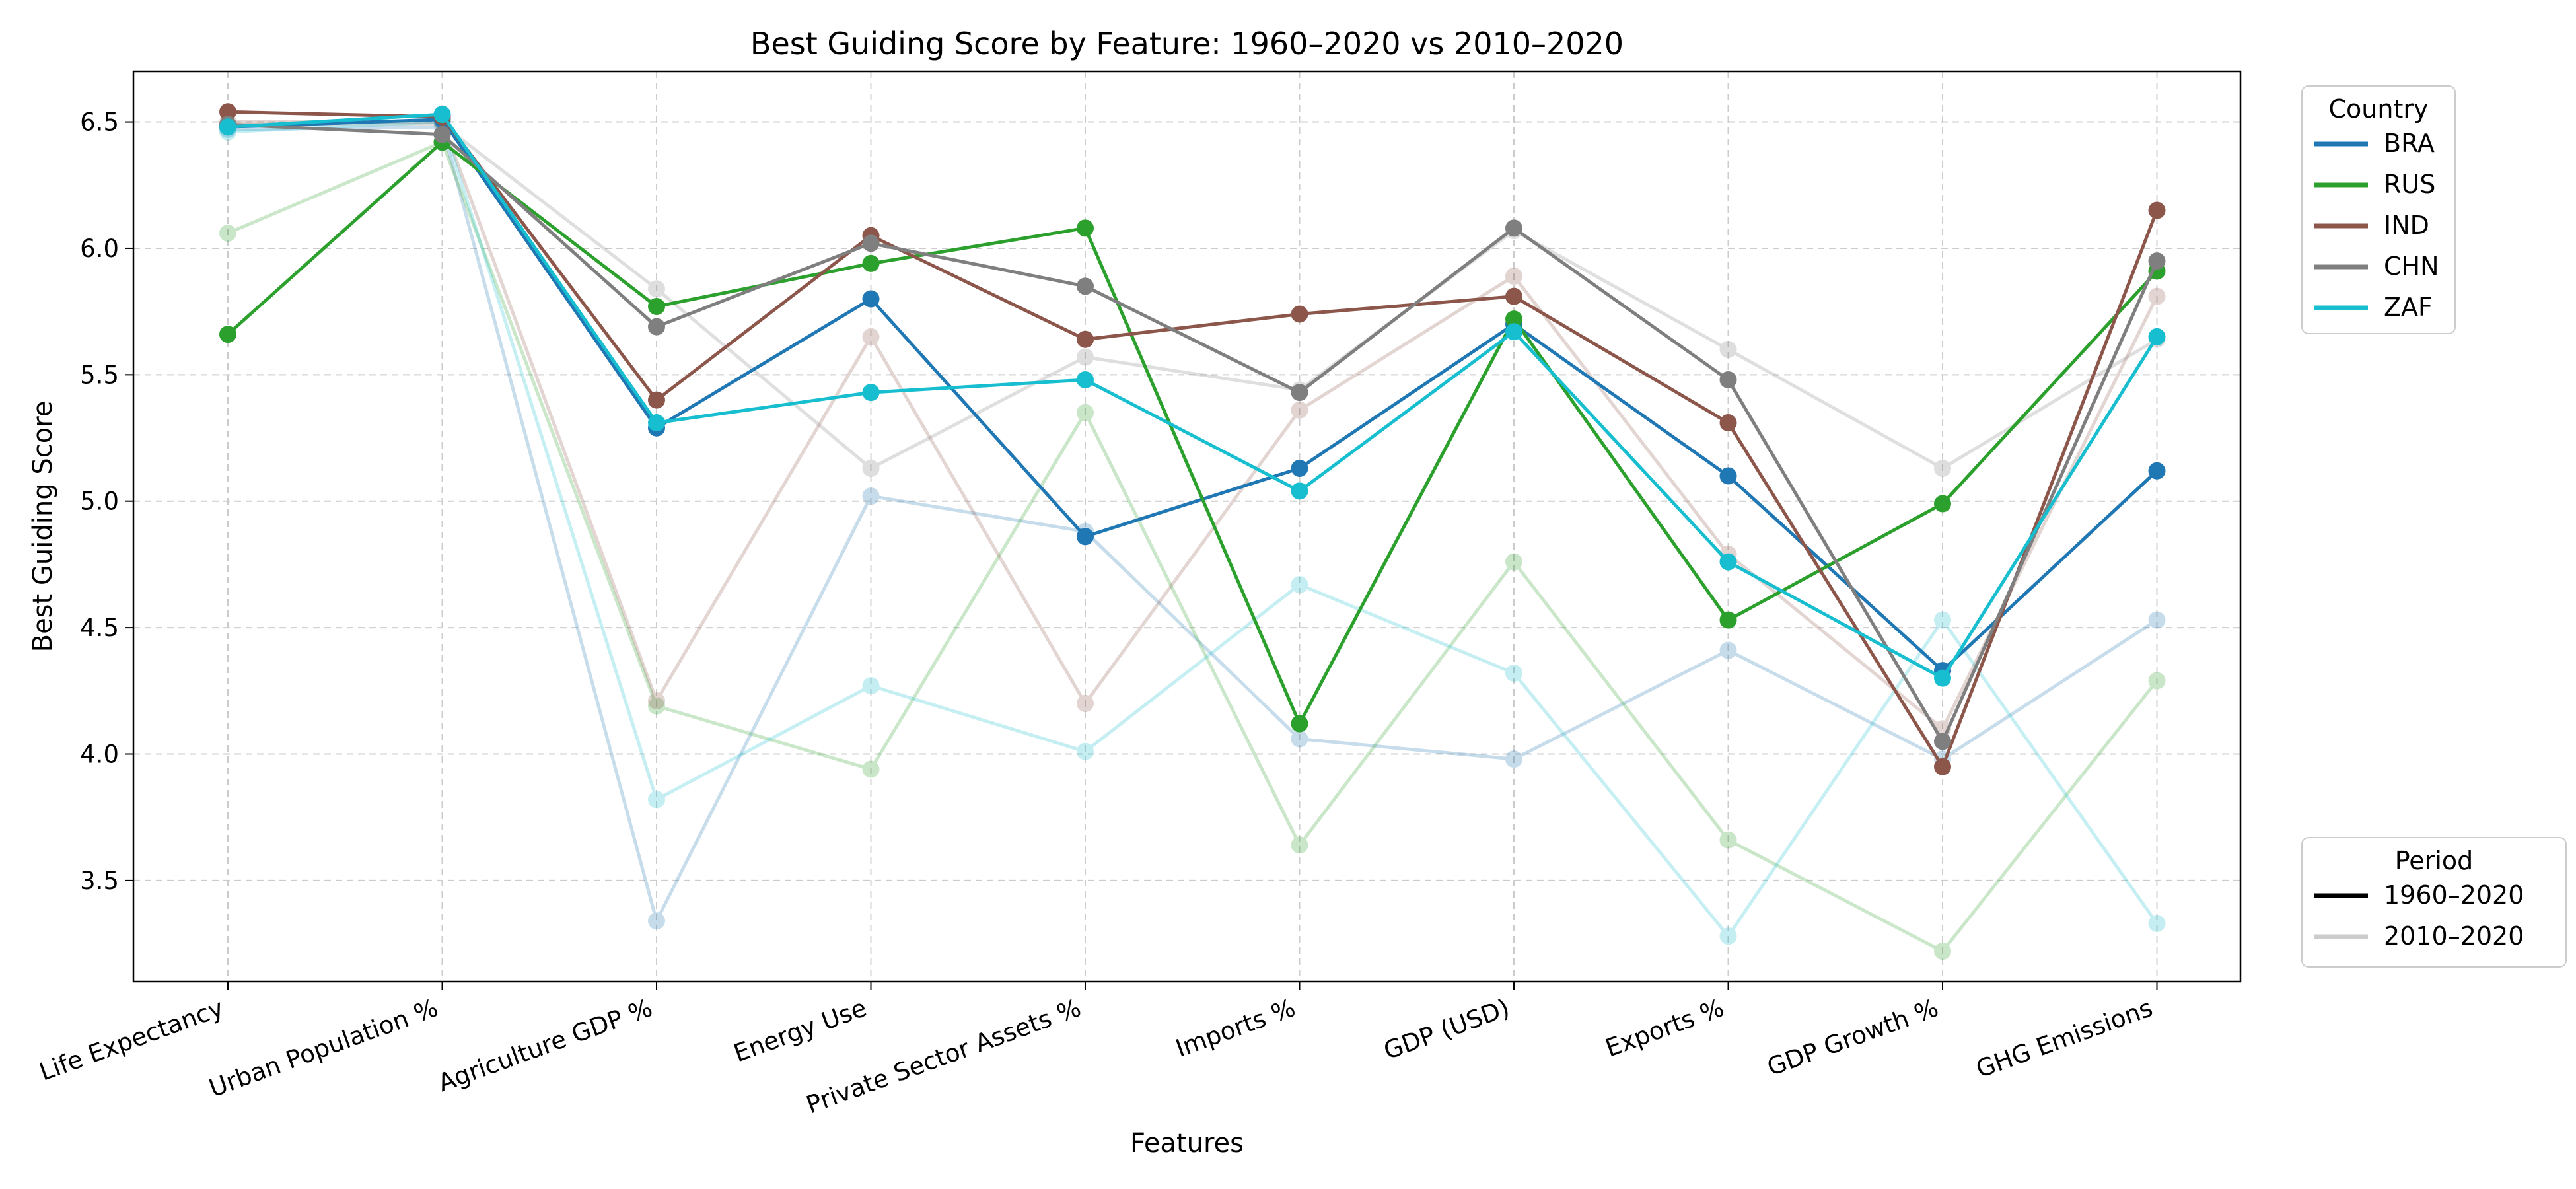  Describe the element at coordinates (2454, 936) in the screenshot. I see `legend-label-2010-2020: 2010–2020` at that location.